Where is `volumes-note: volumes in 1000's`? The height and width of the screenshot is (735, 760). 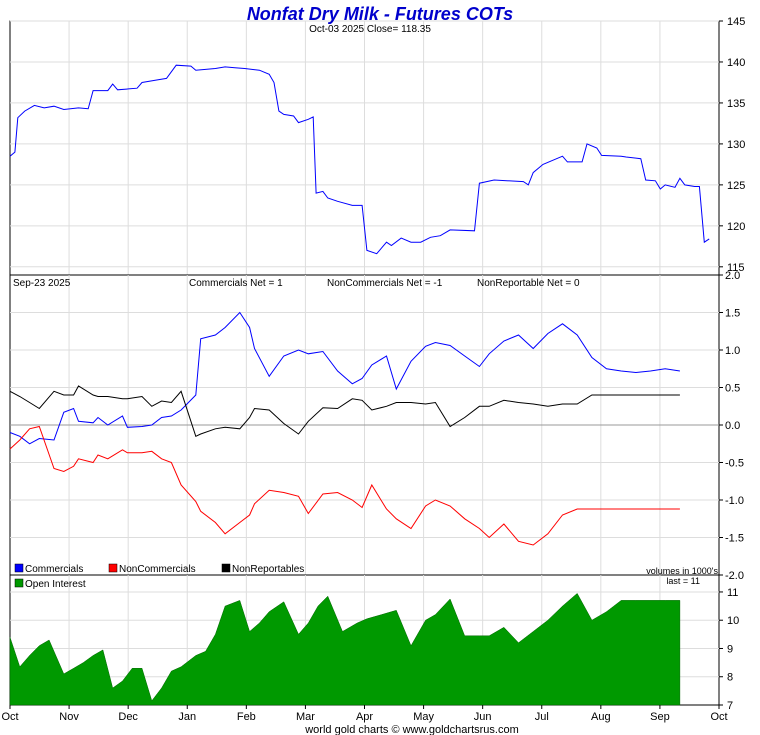 volumes-note: volumes in 1000's is located at coordinates (682, 571).